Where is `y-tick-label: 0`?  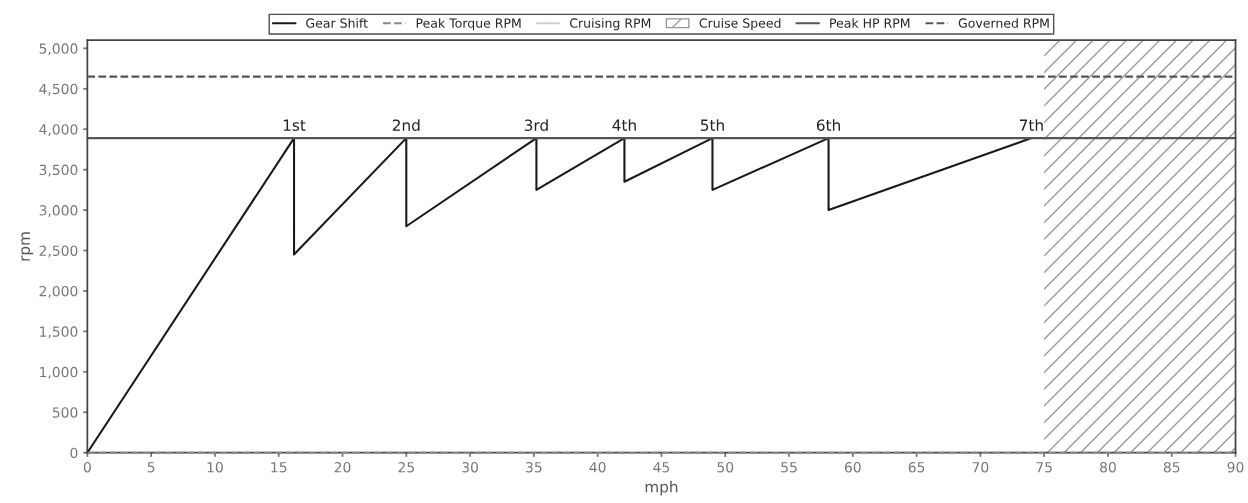
y-tick-label: 0 is located at coordinates (74, 453).